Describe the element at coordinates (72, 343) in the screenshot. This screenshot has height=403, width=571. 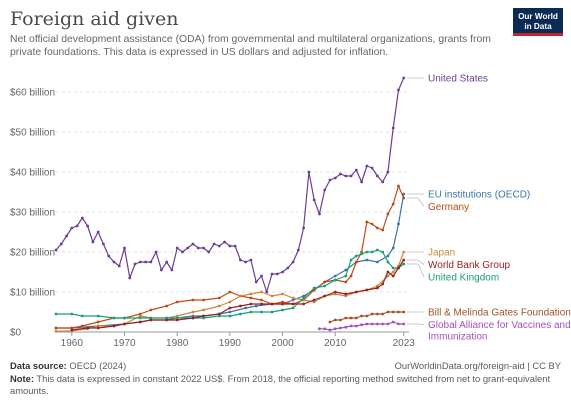
I see `x-tick-label: 1960` at that location.